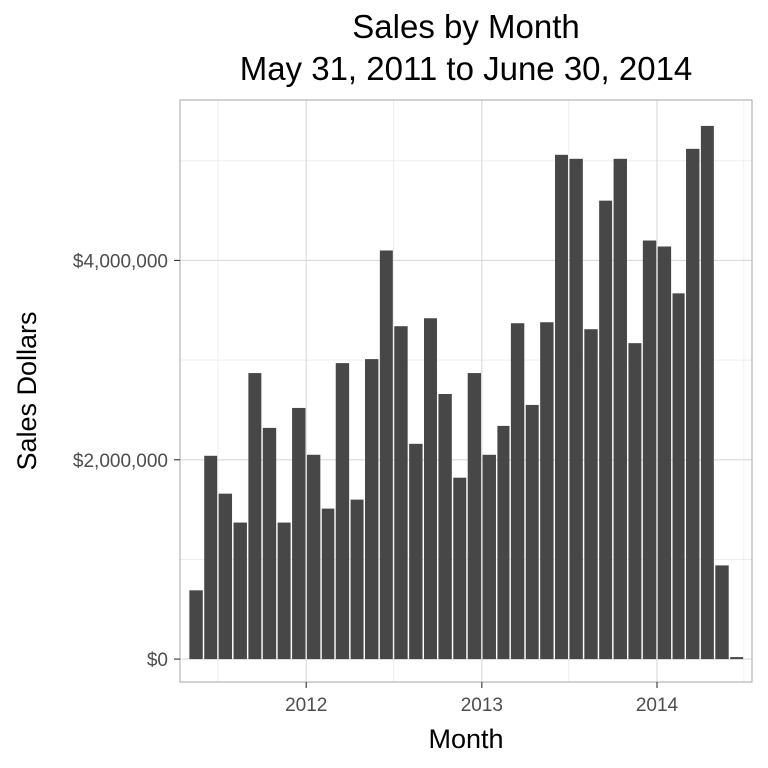 The height and width of the screenshot is (768, 768). Describe the element at coordinates (27, 390) in the screenshot. I see `y-axis-title: Sales Dollars` at that location.